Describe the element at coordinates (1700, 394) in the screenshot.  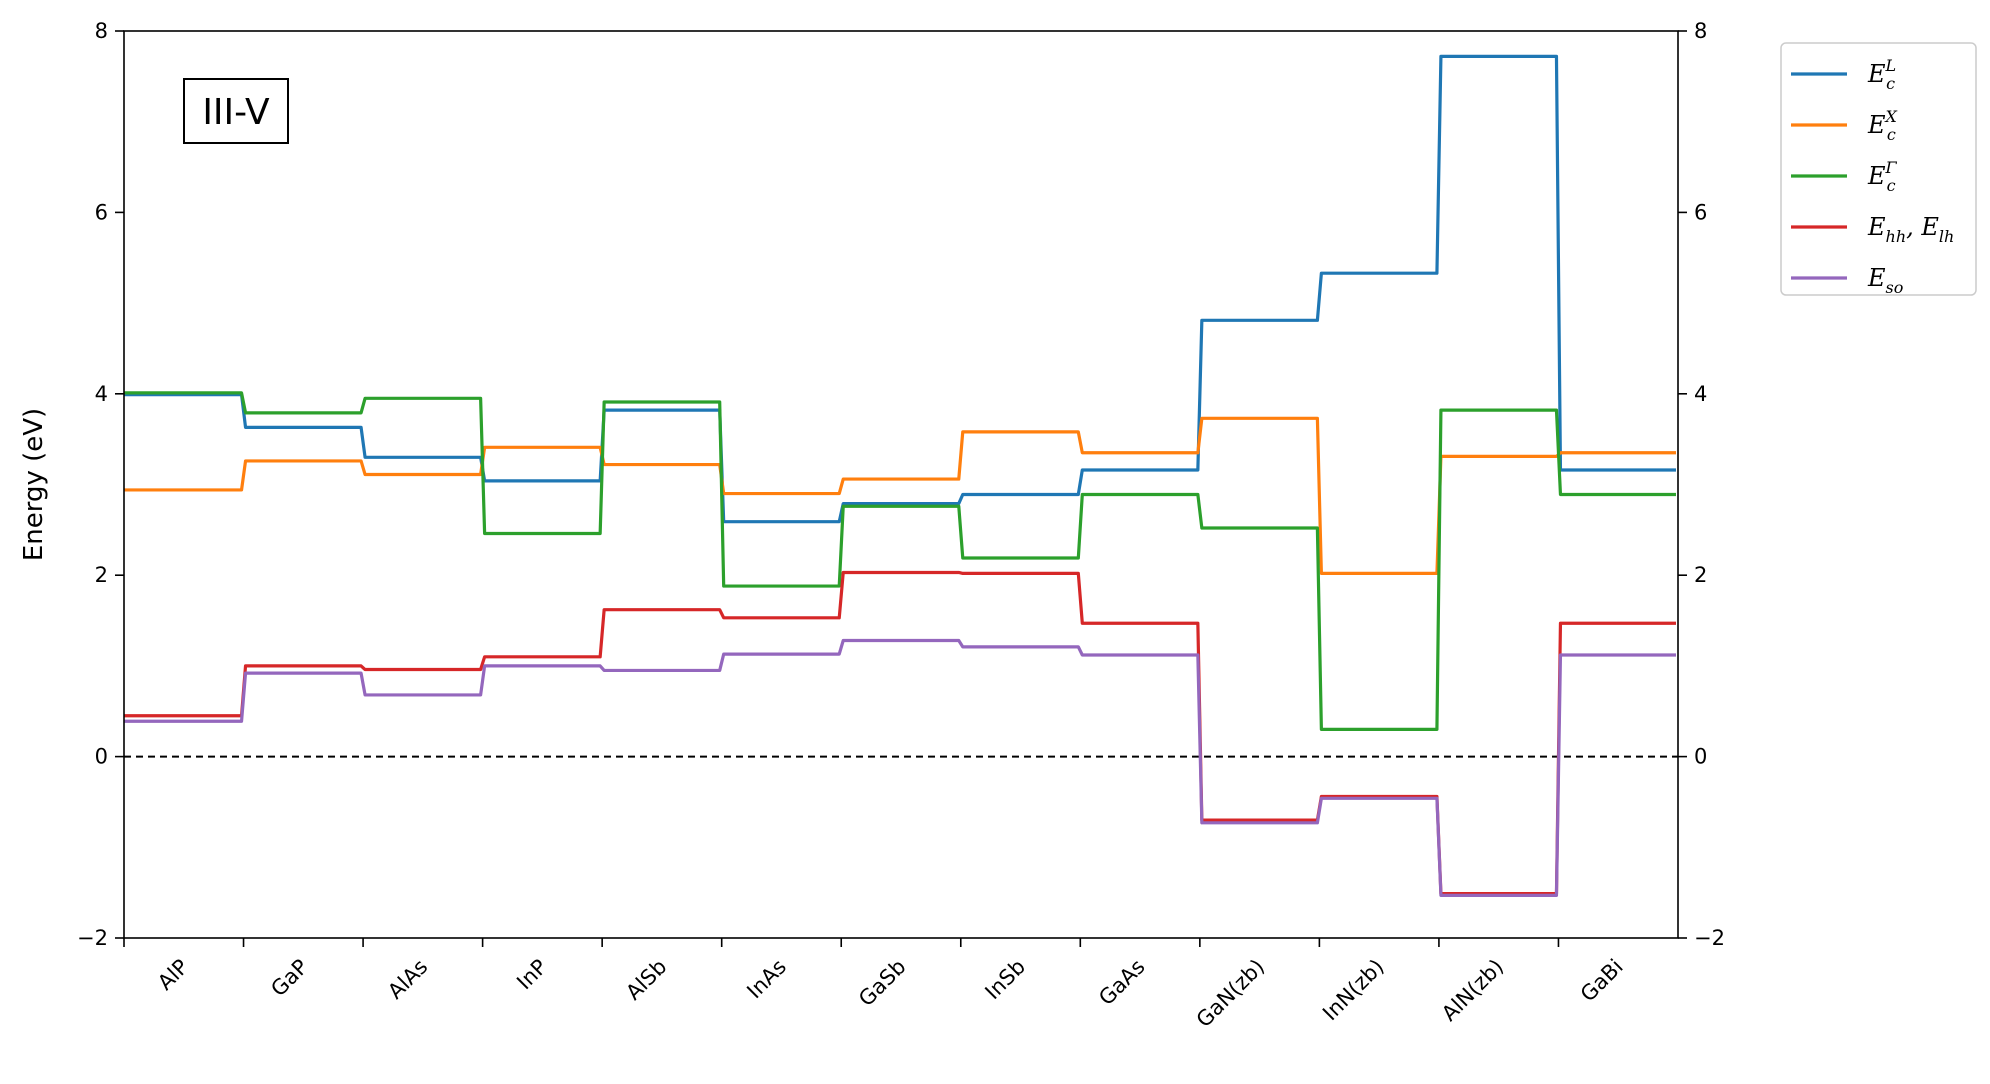
I see `y-tick-label-right: 4` at that location.